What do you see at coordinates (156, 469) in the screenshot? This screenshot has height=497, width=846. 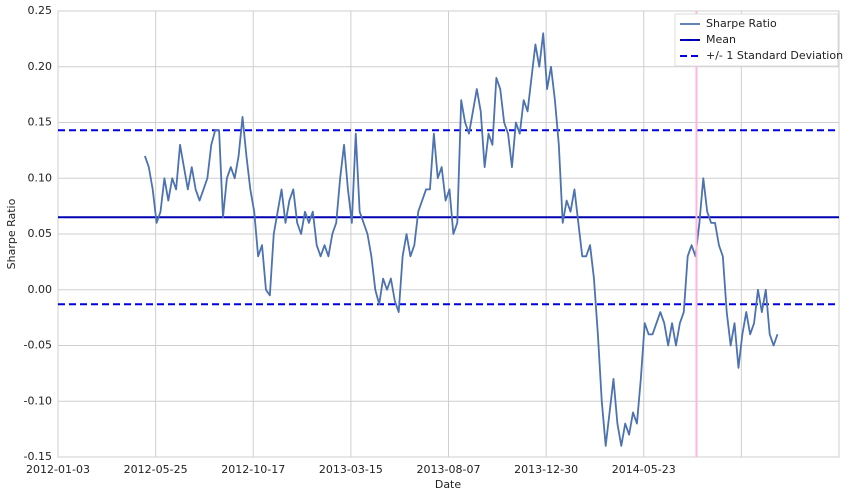 I see `x-tick-label: 2012-05-25` at bounding box center [156, 469].